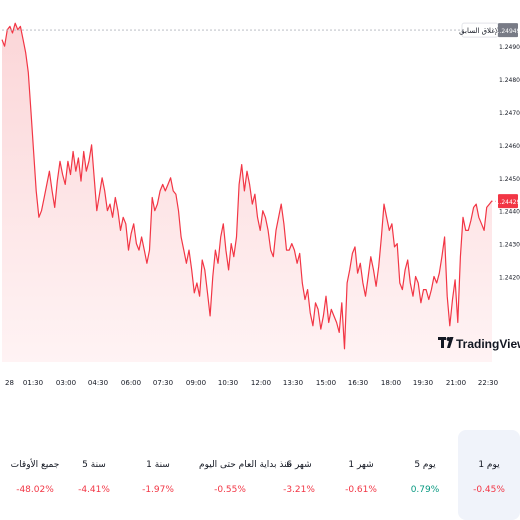 The width and height of the screenshot is (520, 520). I want to click on period-change: -48.02%, so click(35, 490).